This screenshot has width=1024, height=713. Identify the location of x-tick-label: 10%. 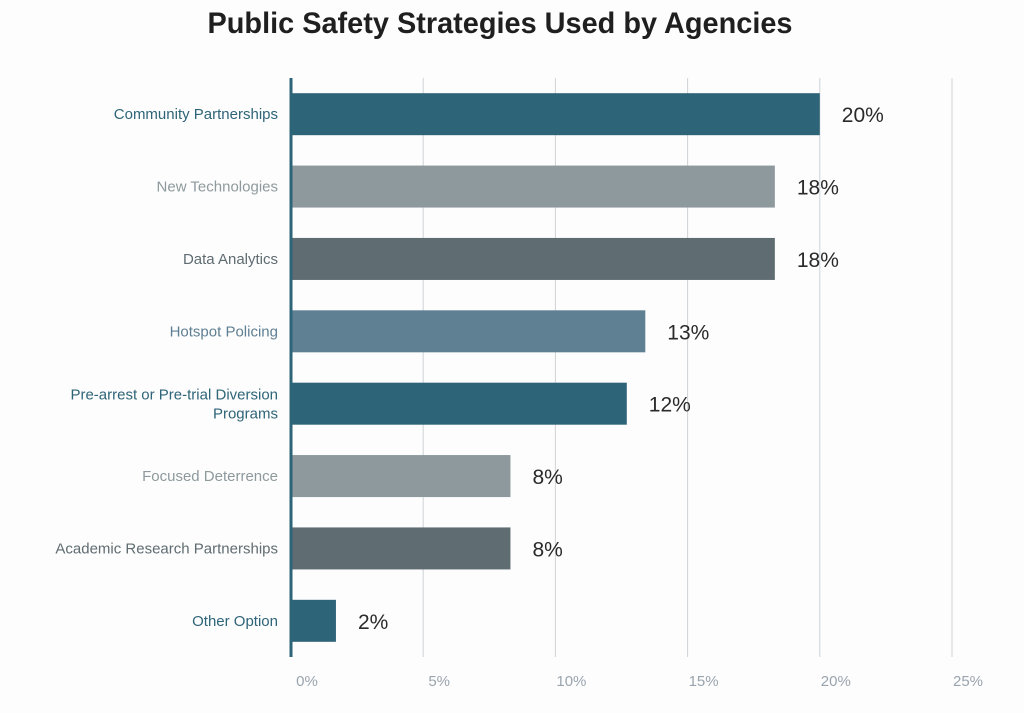
(571, 681).